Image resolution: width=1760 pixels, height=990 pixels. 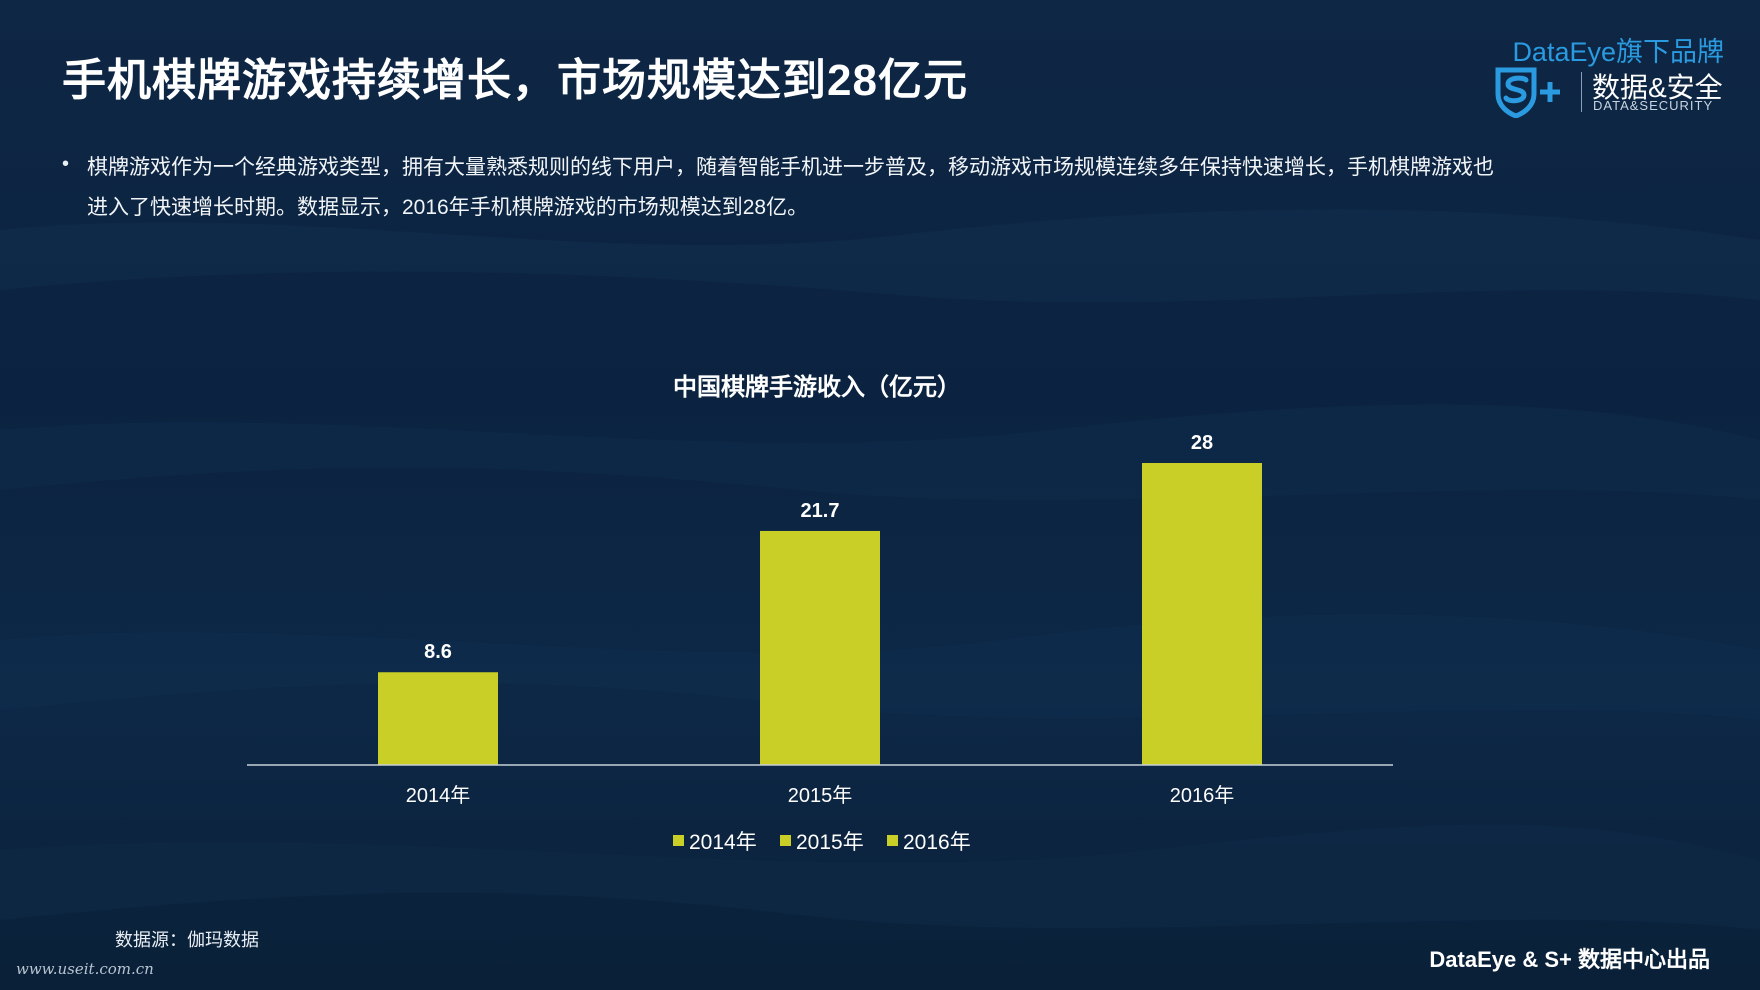 What do you see at coordinates (820, 511) in the screenshot?
I see `bar-value-label: 21.7` at bounding box center [820, 511].